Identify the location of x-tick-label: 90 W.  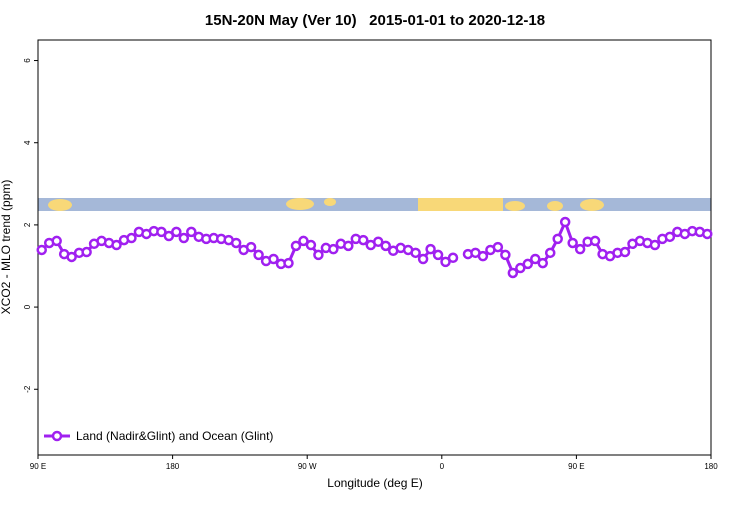
(307, 466).